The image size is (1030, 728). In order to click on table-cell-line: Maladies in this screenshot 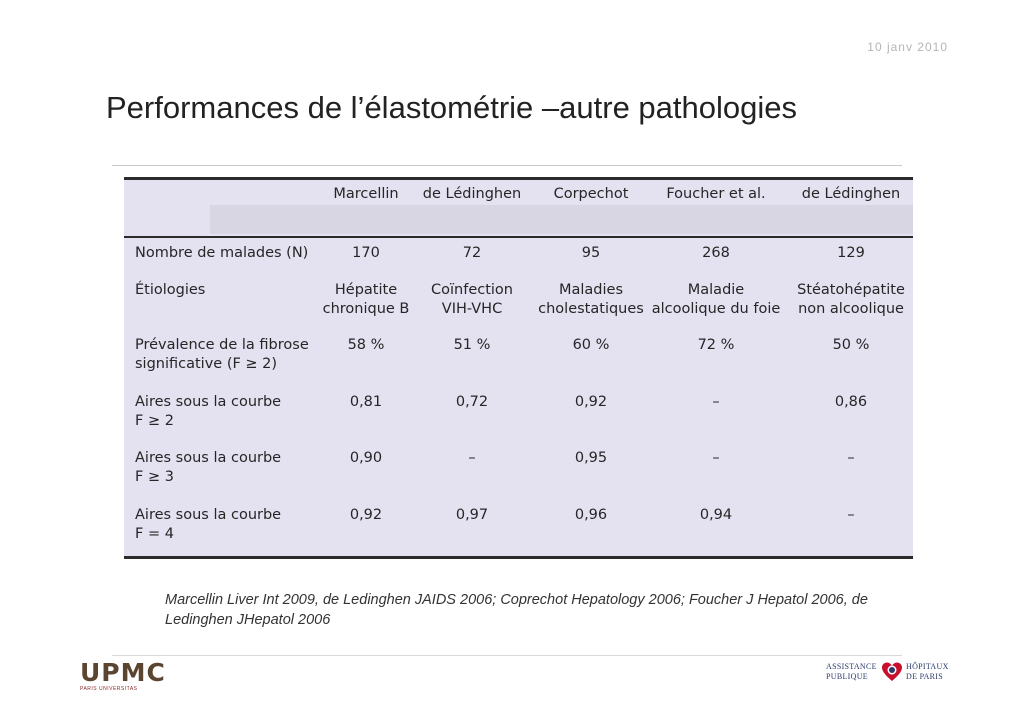, I will do `click(591, 290)`.